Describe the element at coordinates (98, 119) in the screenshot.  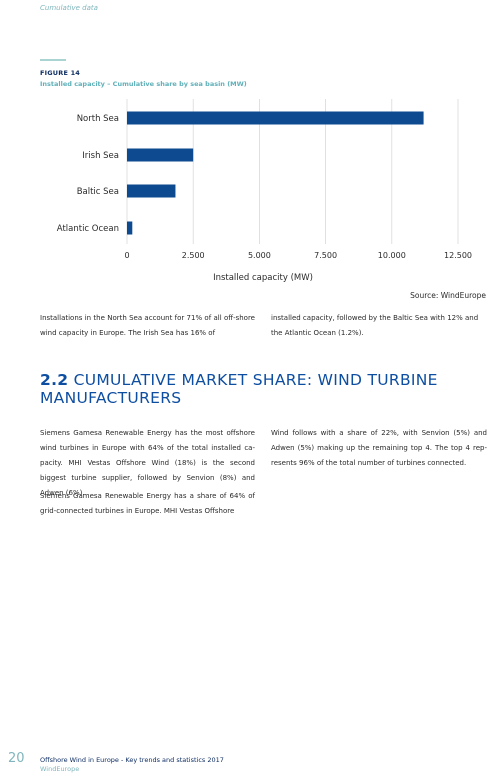
I see `category-label: North Sea` at that location.